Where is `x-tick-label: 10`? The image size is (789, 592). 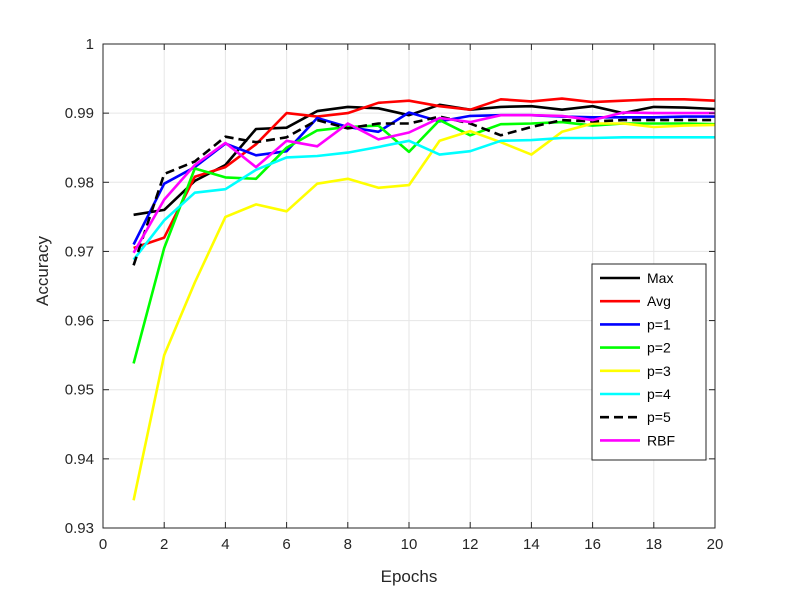
x-tick-label: 10 is located at coordinates (409, 544).